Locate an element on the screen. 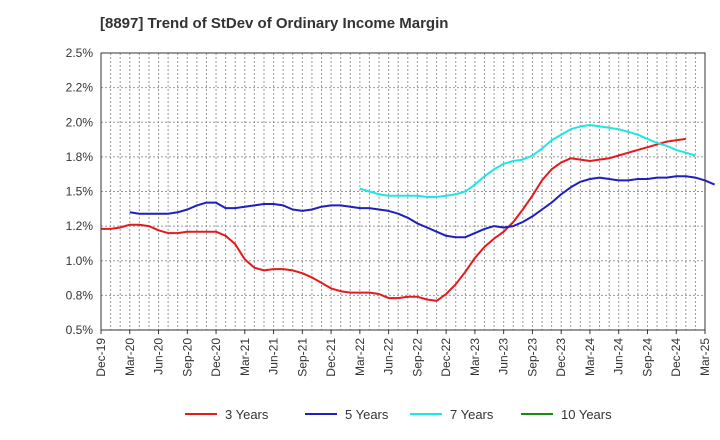 The height and width of the screenshot is (440, 720). x-tick-label: Dec-23 is located at coordinates (561, 357).